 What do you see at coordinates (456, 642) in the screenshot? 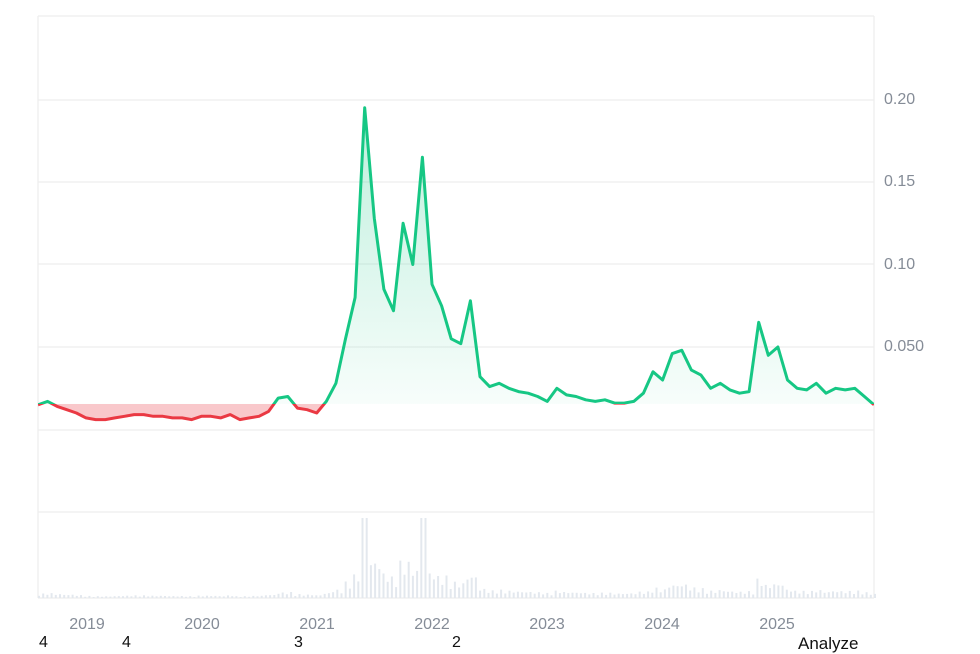
I see `bottom-number: 2` at bounding box center [456, 642].